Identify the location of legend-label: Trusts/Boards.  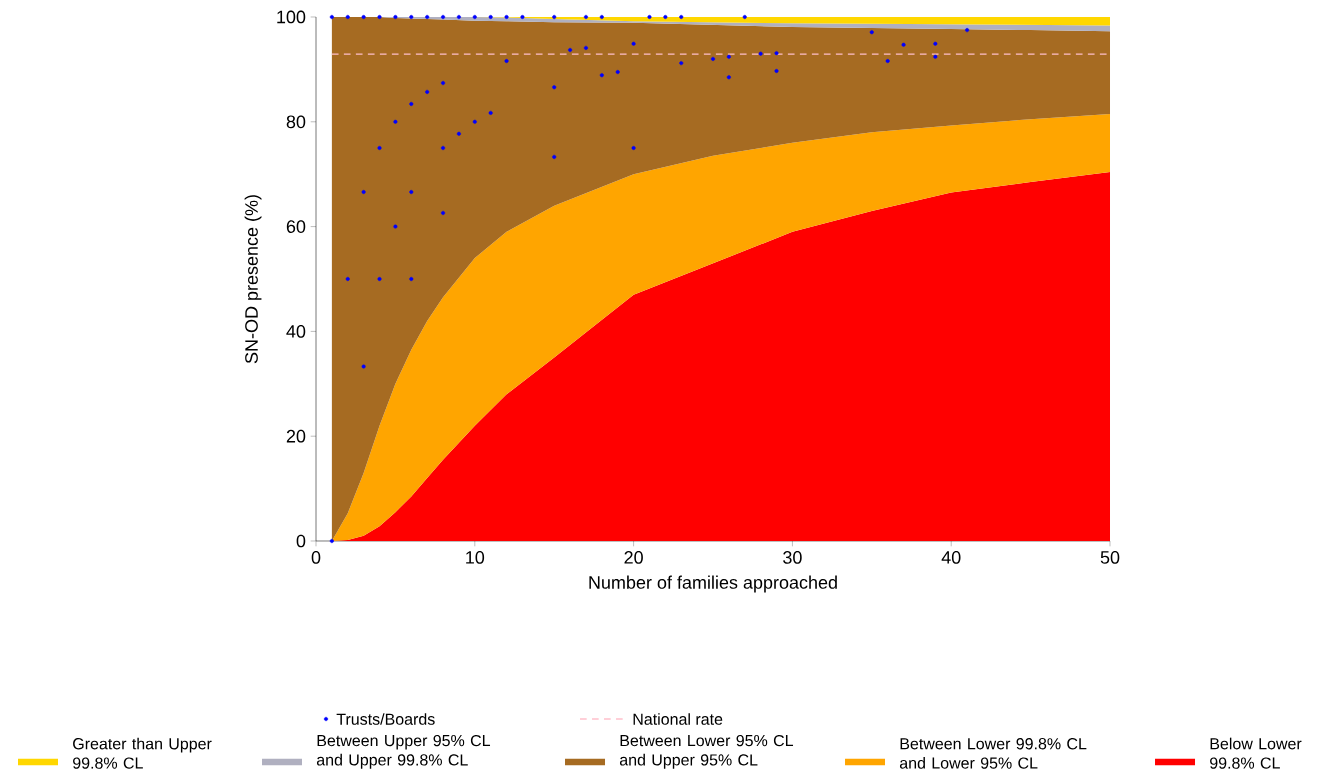
(385, 719).